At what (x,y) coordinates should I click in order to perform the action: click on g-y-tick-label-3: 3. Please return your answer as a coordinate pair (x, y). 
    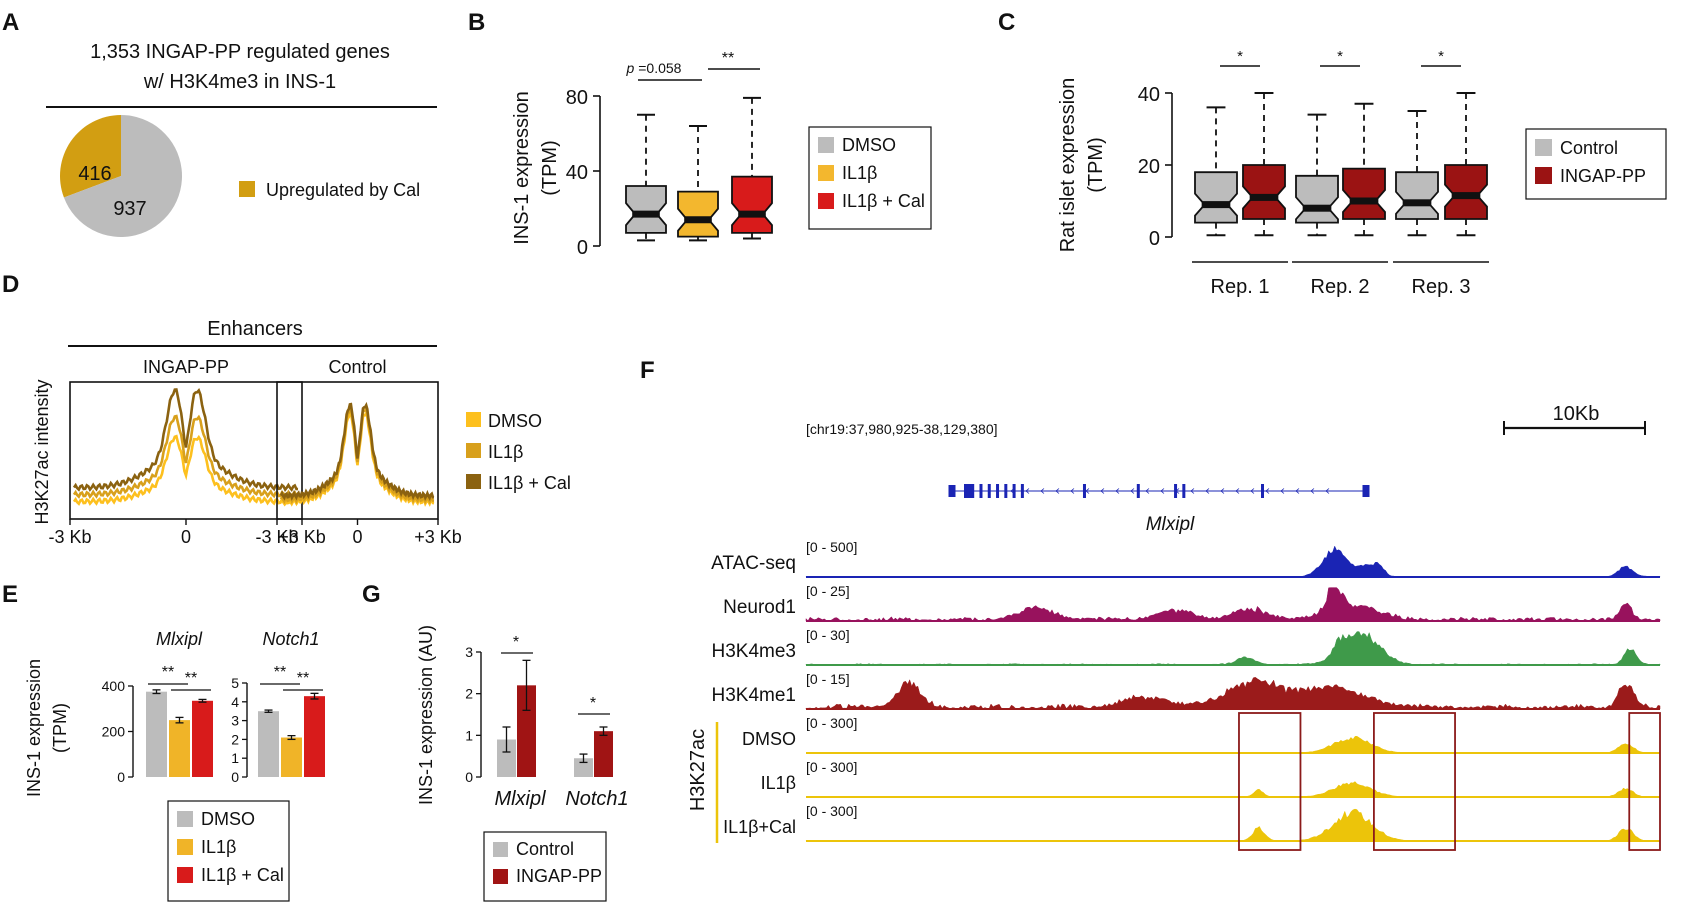
    Looking at the image, I should click on (469, 652).